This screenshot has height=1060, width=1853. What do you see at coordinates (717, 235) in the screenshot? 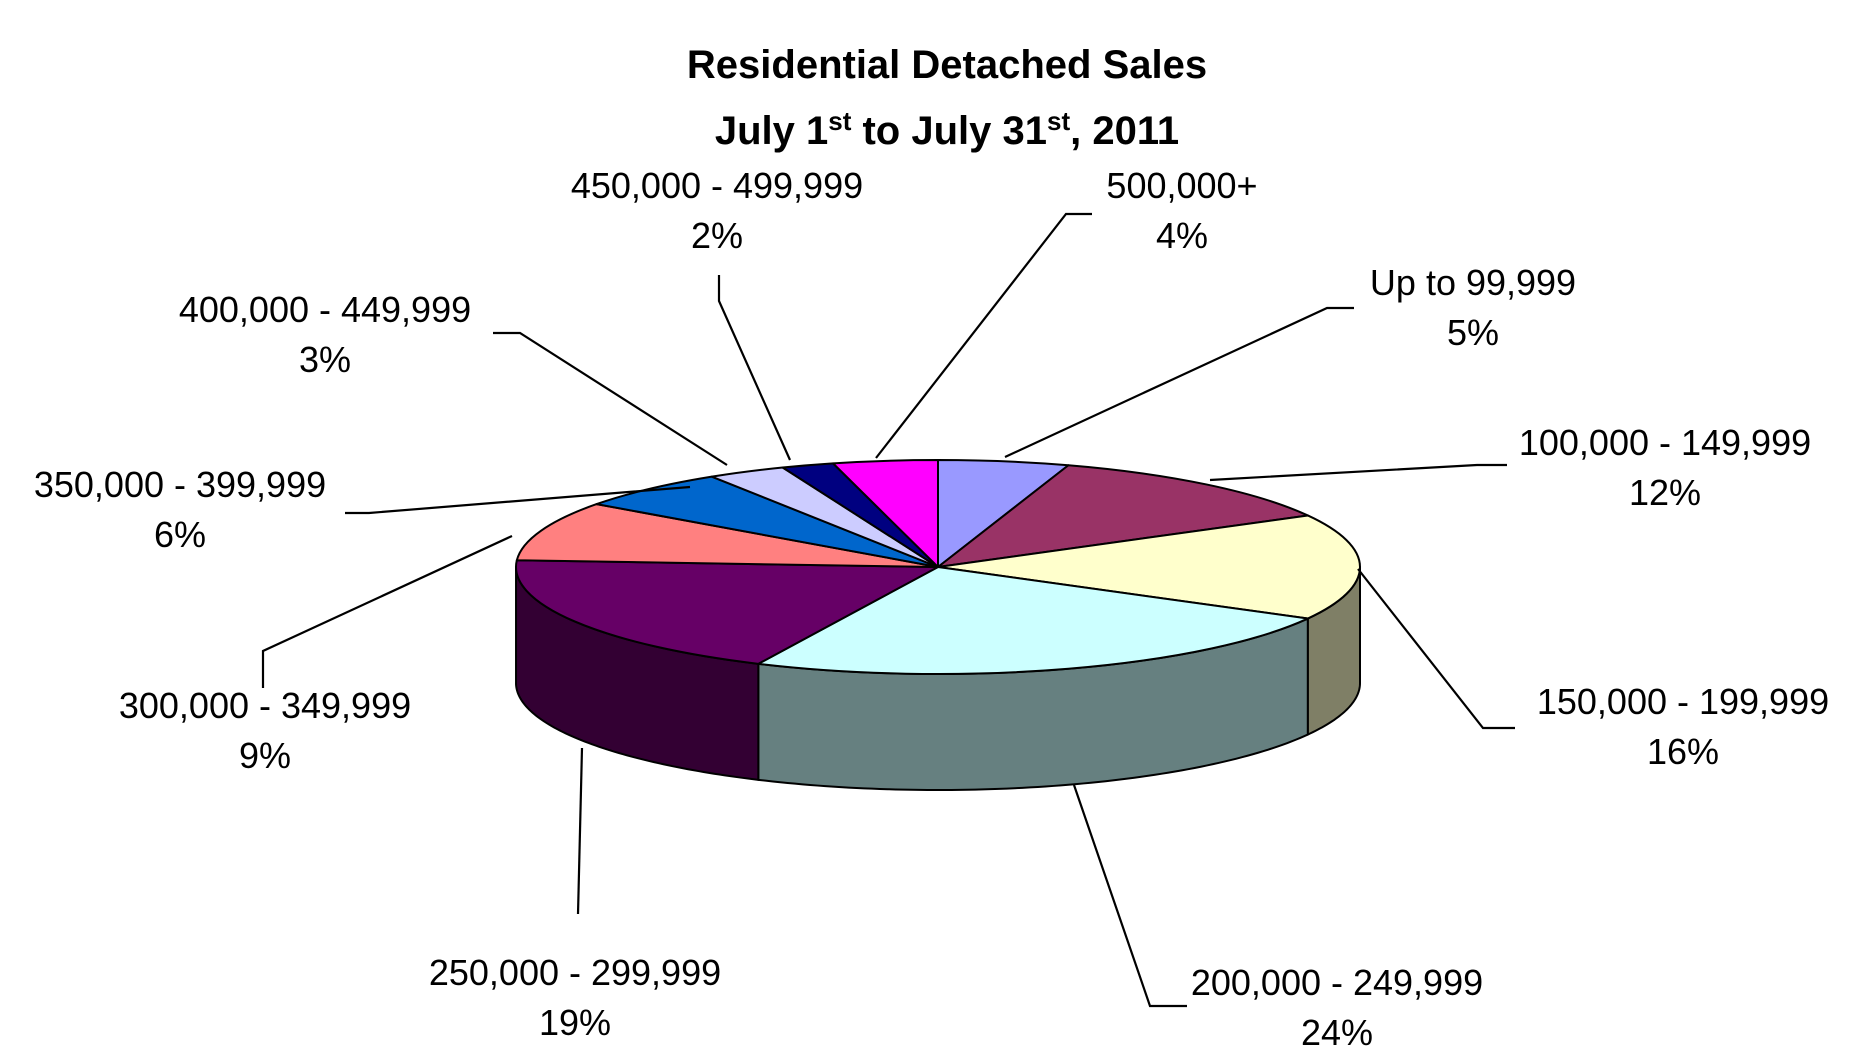
I see `slice-percent-8: 2%` at bounding box center [717, 235].